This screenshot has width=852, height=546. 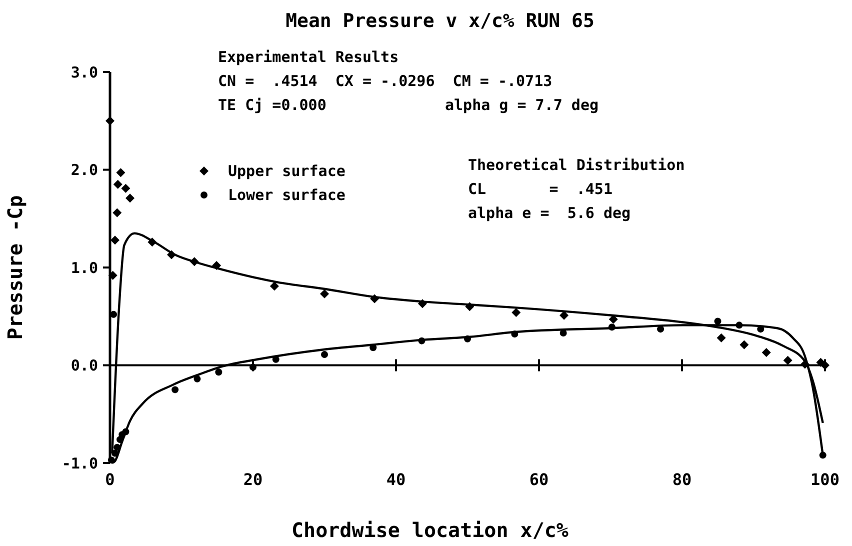 What do you see at coordinates (825, 479) in the screenshot?
I see `x-tick-label: 100` at bounding box center [825, 479].